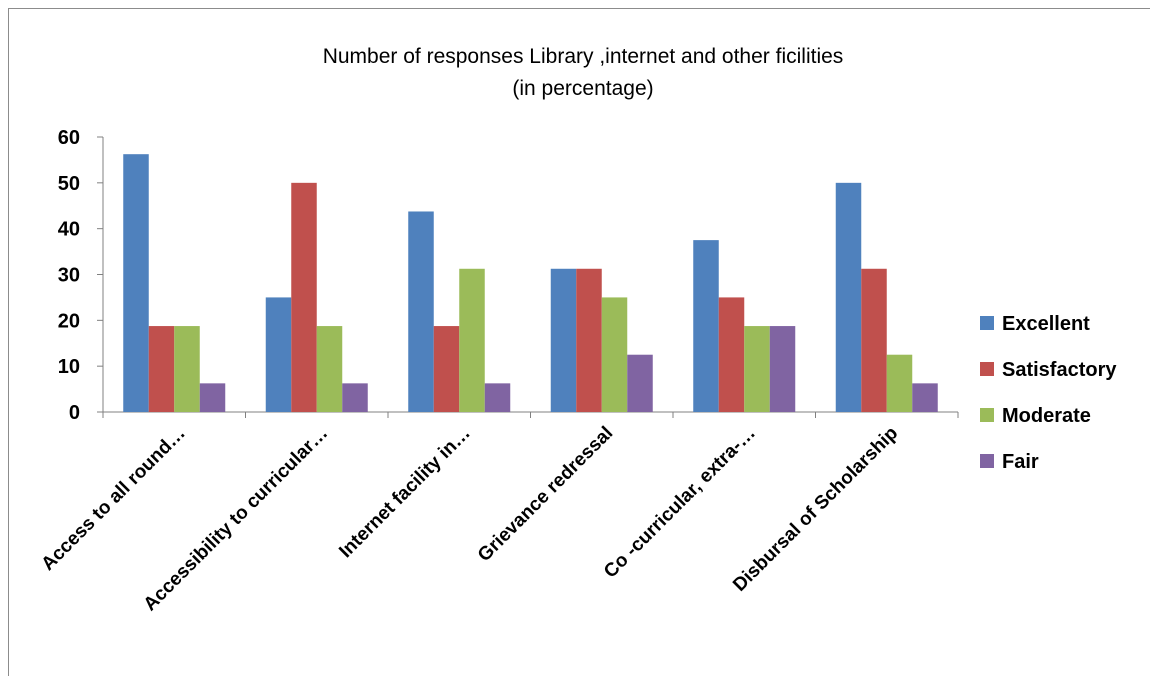 This screenshot has width=1150, height=681. What do you see at coordinates (69, 276) in the screenshot?
I see `y-tick-label: 30` at bounding box center [69, 276].